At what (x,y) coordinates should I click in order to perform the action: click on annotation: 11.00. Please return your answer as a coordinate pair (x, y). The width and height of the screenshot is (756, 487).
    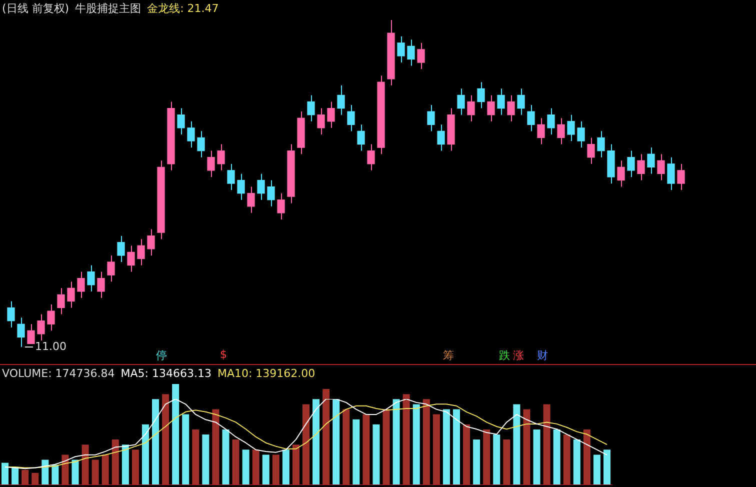
    Looking at the image, I should click on (50, 346).